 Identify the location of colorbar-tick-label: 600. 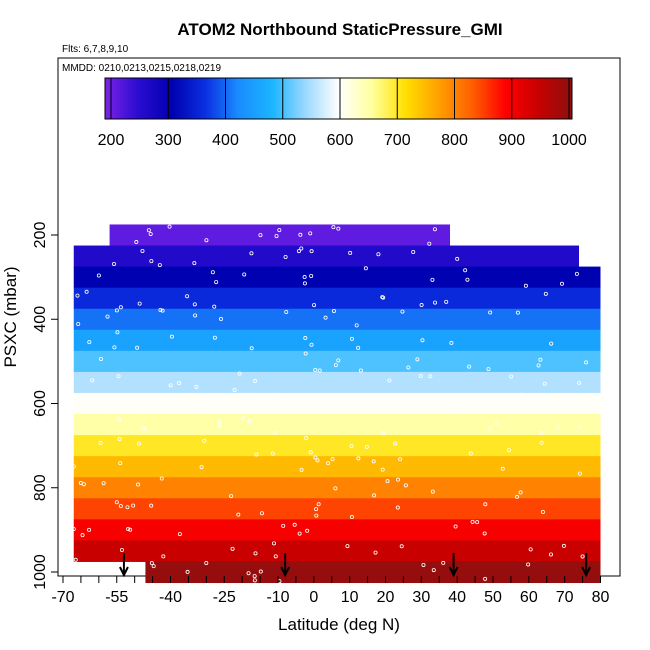
(340, 140).